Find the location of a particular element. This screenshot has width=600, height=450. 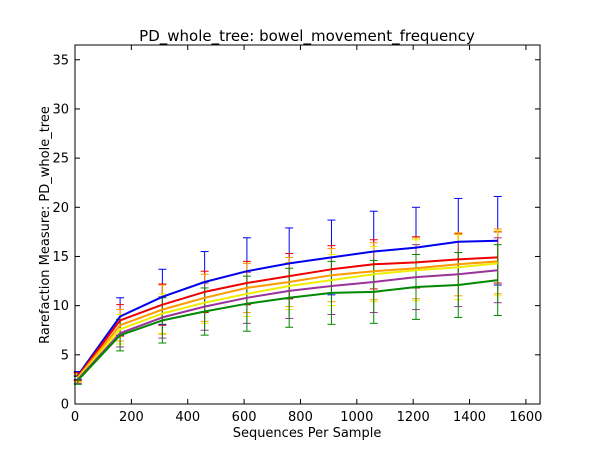

x-tick-label: 1200 is located at coordinates (413, 417).